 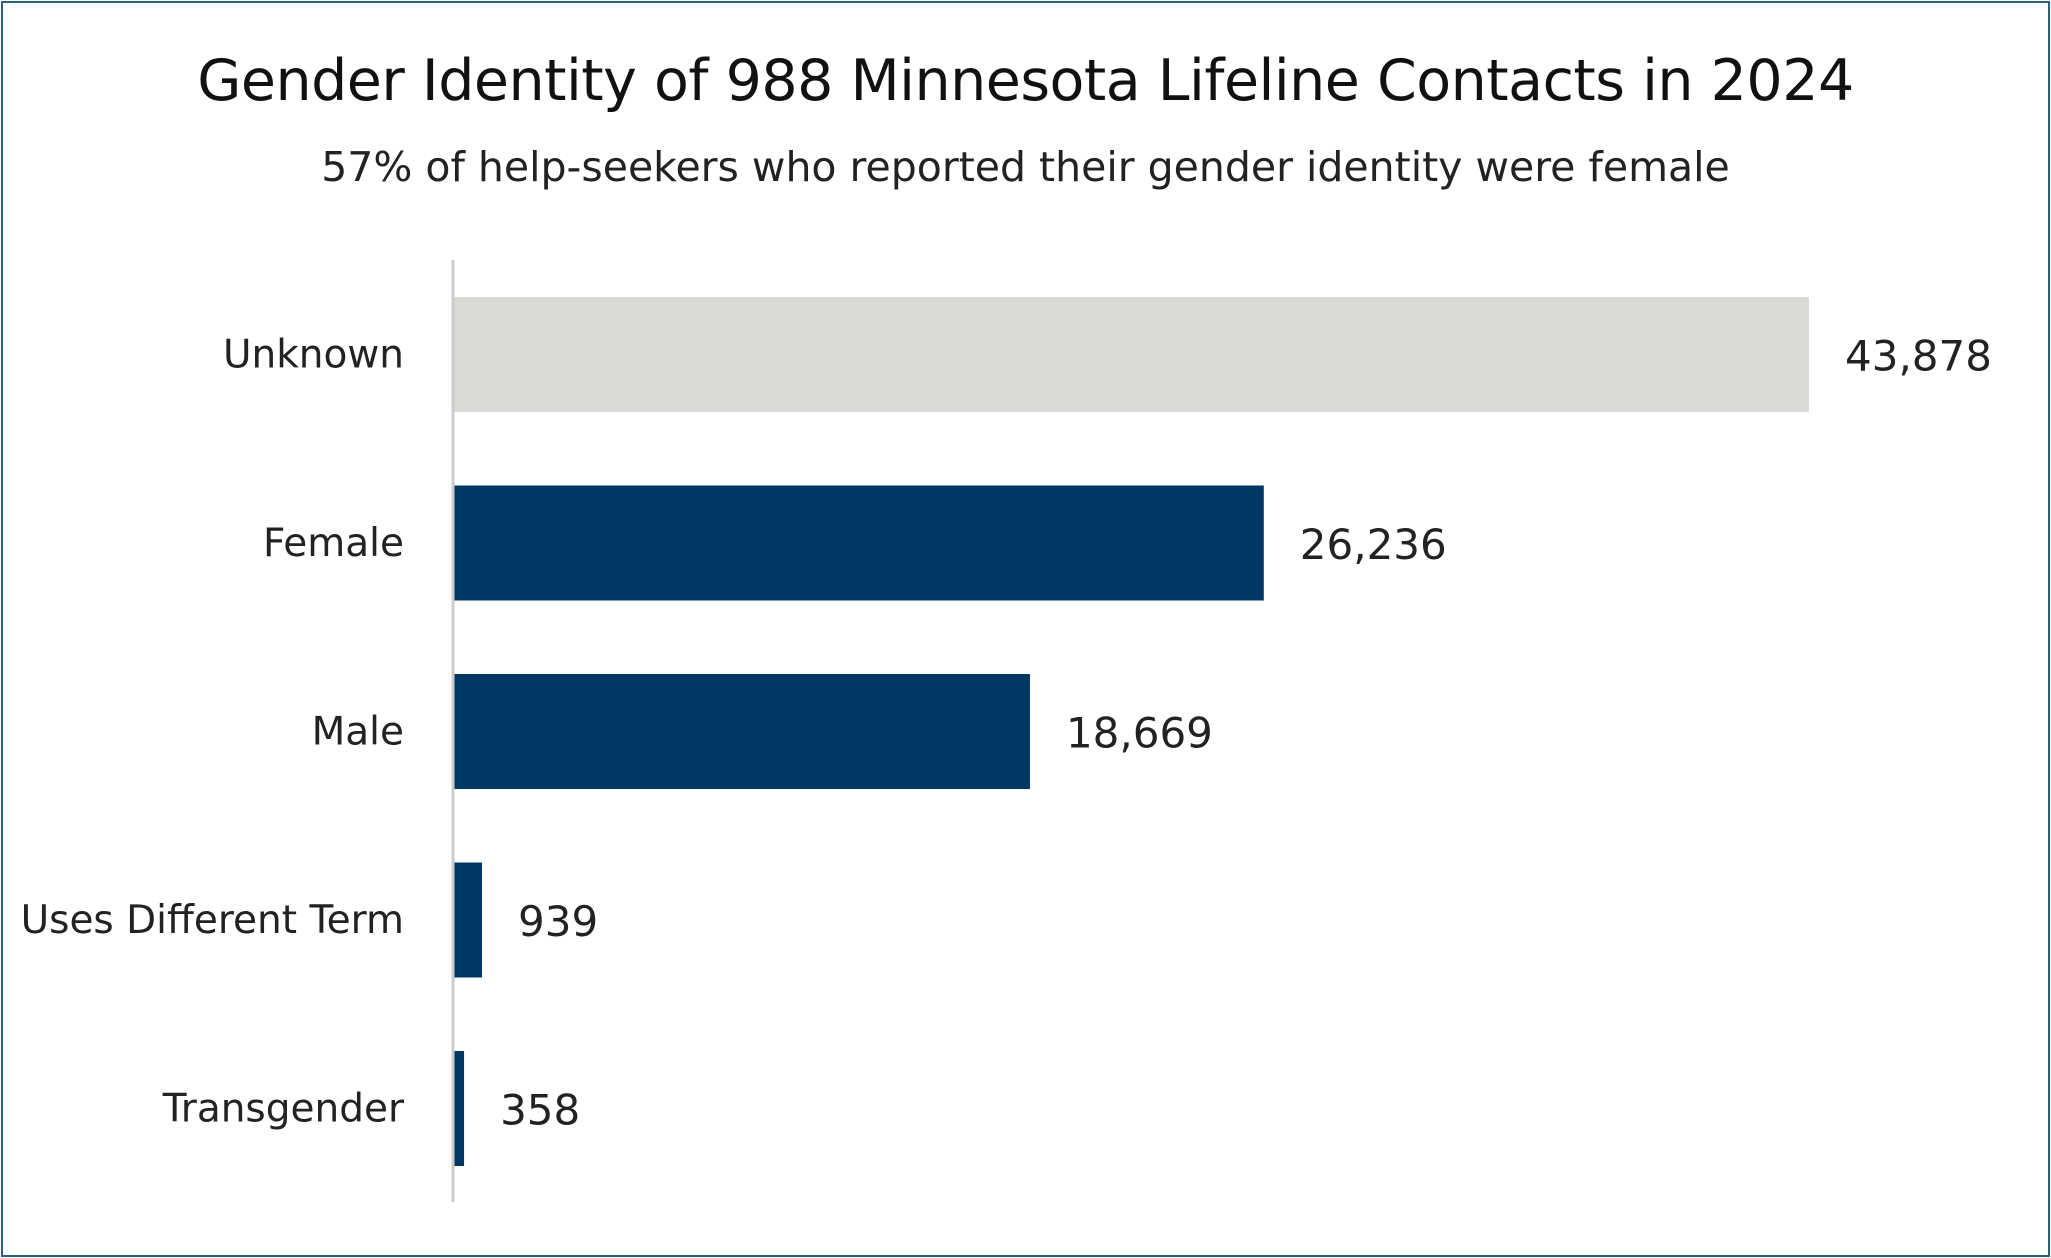 What do you see at coordinates (333, 543) in the screenshot?
I see `category-label-female: Female` at bounding box center [333, 543].